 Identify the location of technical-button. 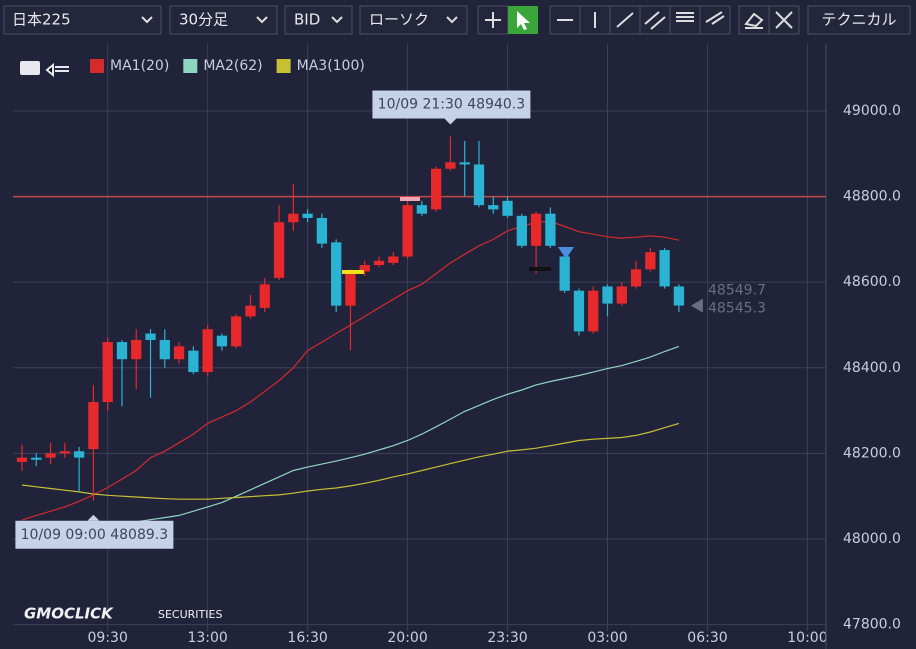
(859, 20).